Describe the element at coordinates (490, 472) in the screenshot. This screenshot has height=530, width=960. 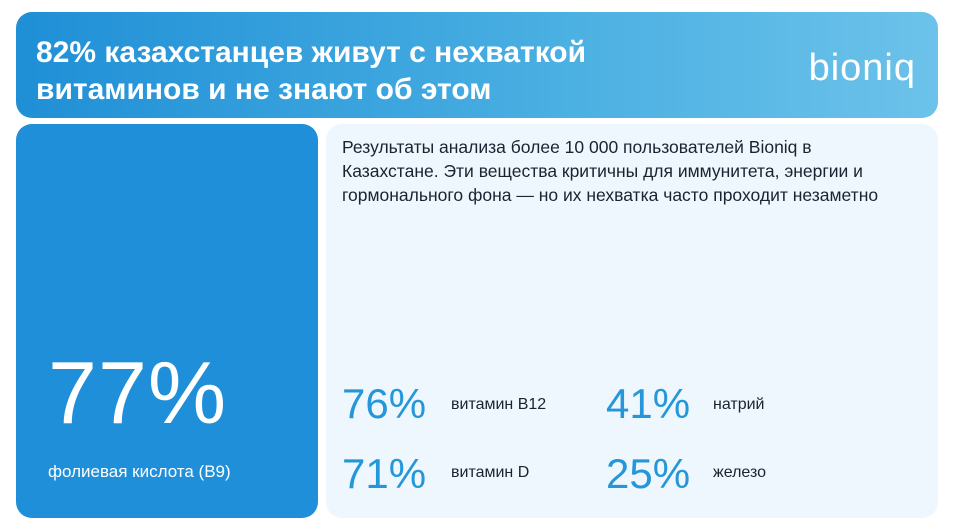
I see `stat-label-vitamin-d: витамин D` at that location.